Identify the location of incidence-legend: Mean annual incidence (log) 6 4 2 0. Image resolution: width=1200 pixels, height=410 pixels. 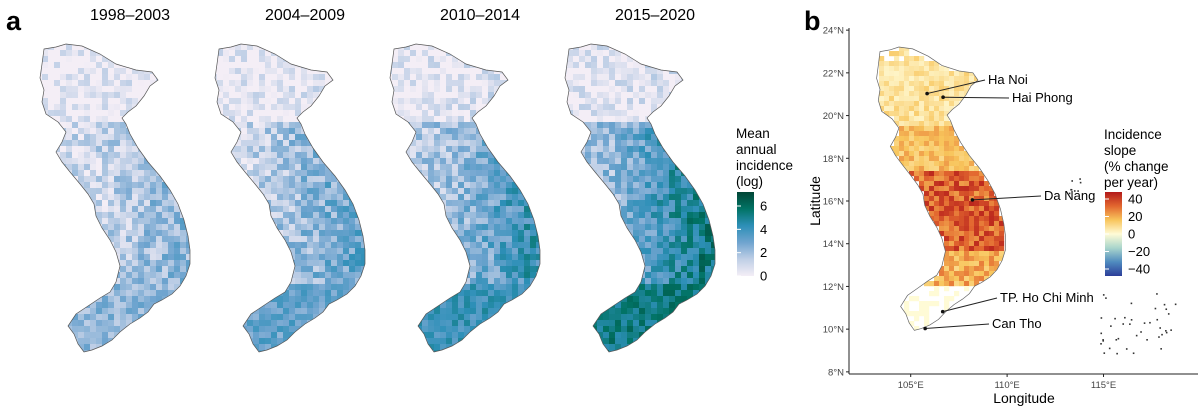
(764, 205).